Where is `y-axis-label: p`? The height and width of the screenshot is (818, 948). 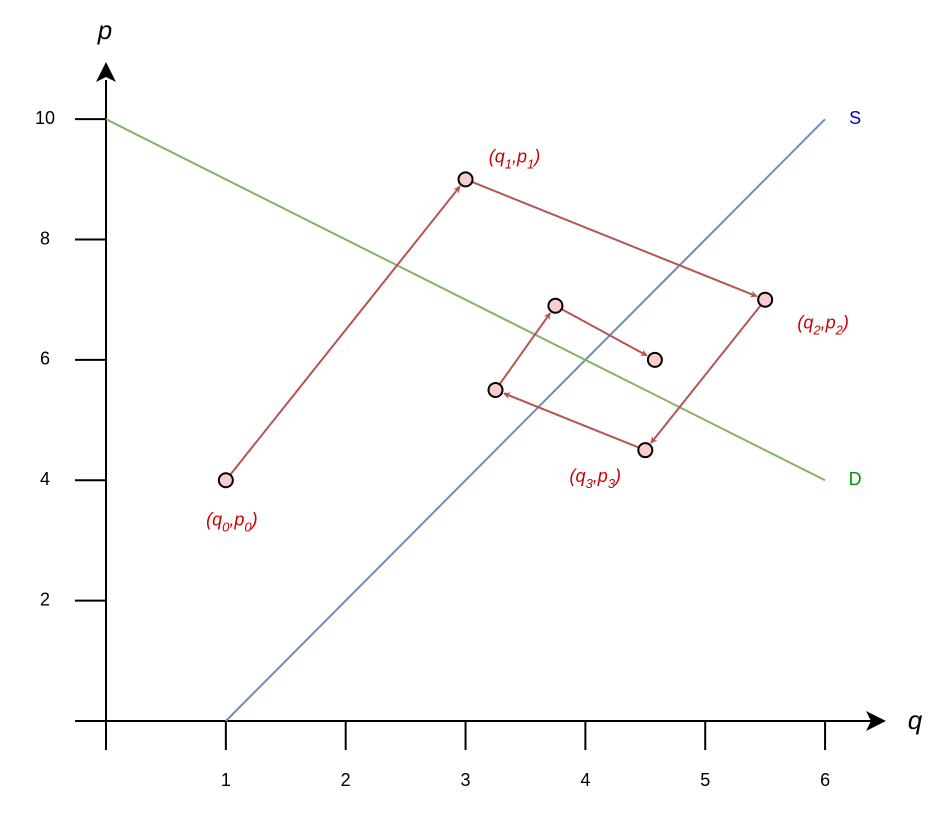 y-axis-label: p is located at coordinates (104, 30).